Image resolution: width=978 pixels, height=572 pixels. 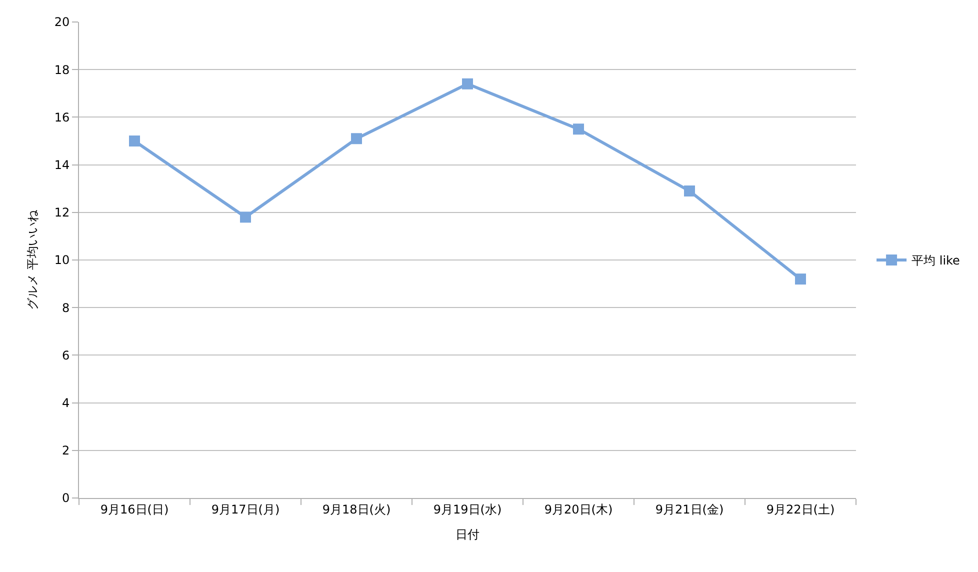 I want to click on x-axis-title: 日付, so click(x=468, y=534).